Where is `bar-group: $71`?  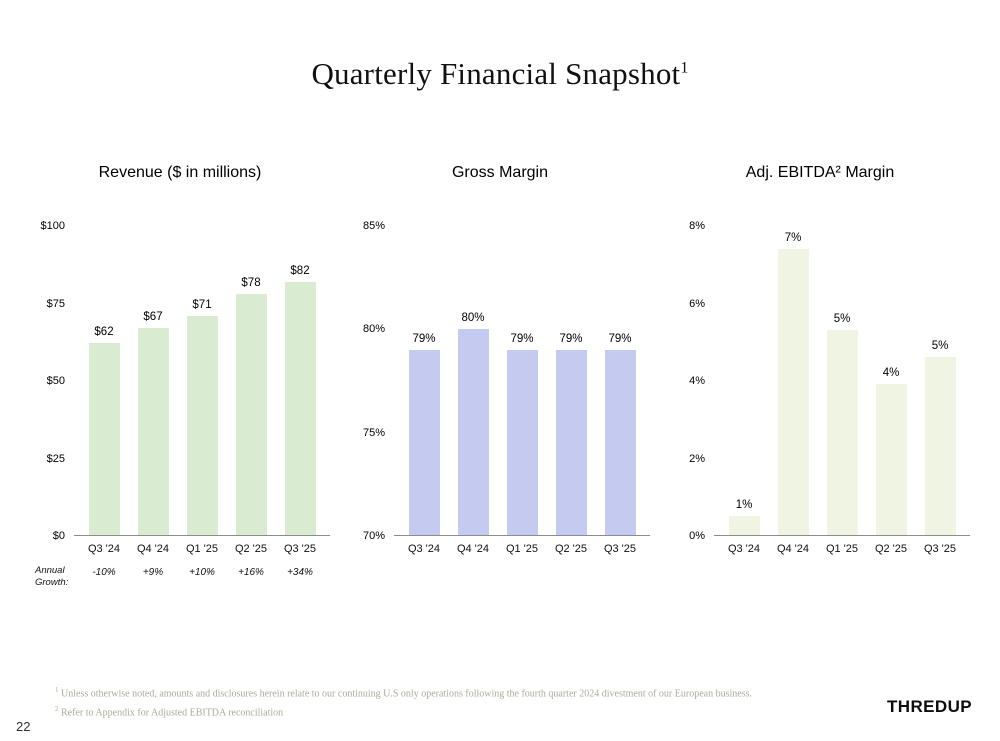 bar-group: $71 is located at coordinates (202, 380).